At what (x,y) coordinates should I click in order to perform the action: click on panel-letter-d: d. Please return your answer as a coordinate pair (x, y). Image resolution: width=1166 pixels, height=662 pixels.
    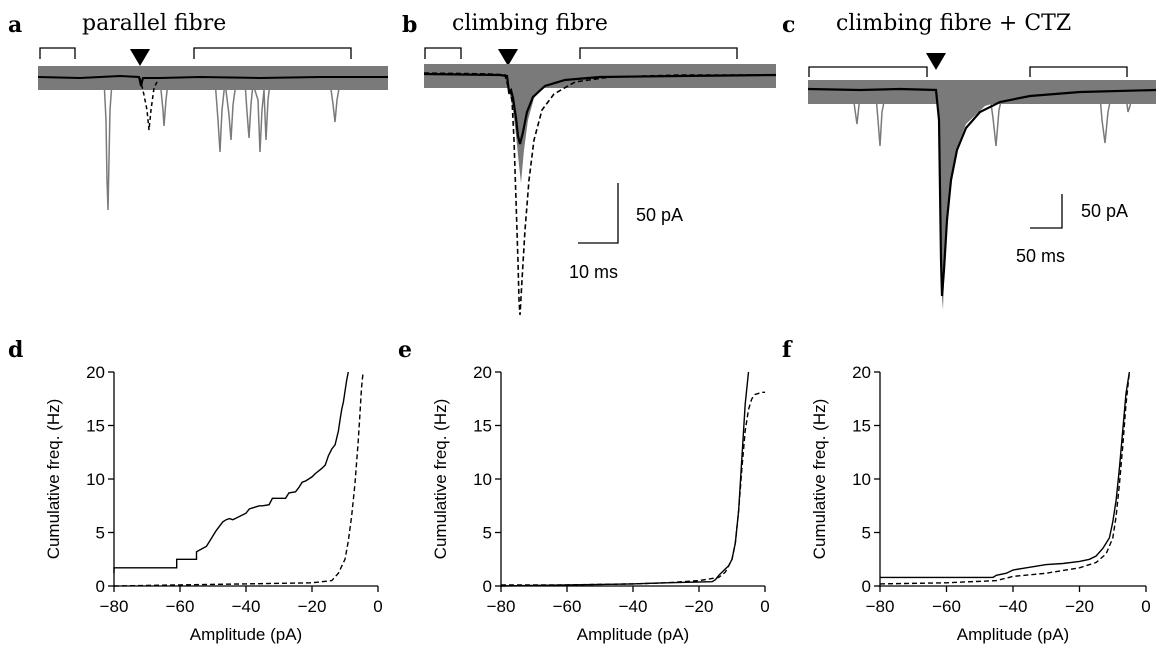
    Looking at the image, I should click on (15, 350).